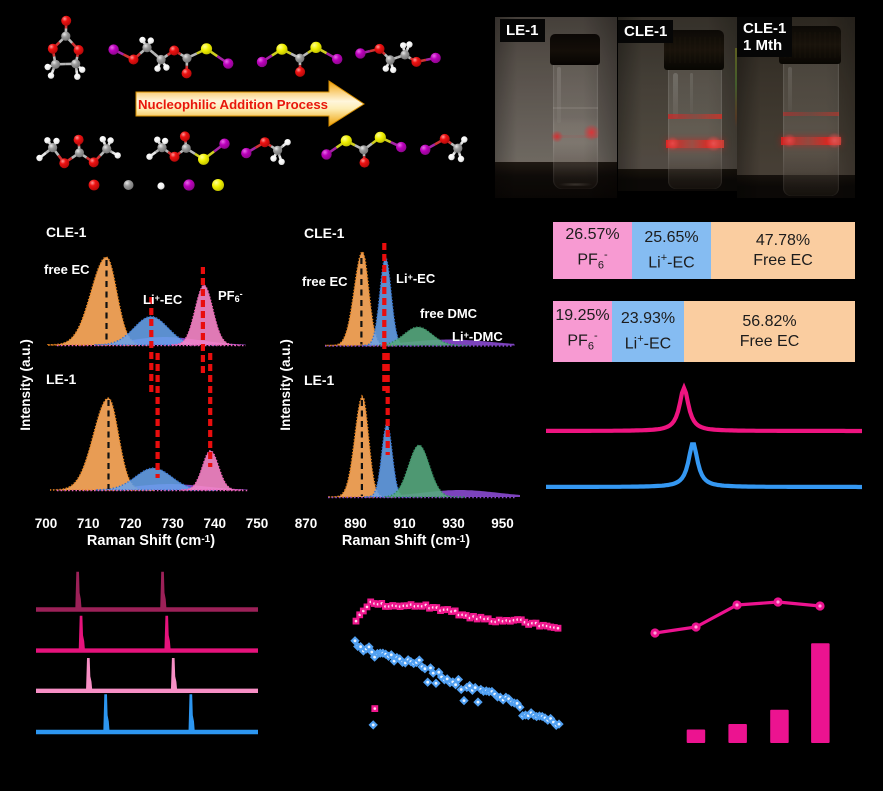  What do you see at coordinates (172, 523) in the screenshot?
I see `svg-text: 730` at bounding box center [172, 523].